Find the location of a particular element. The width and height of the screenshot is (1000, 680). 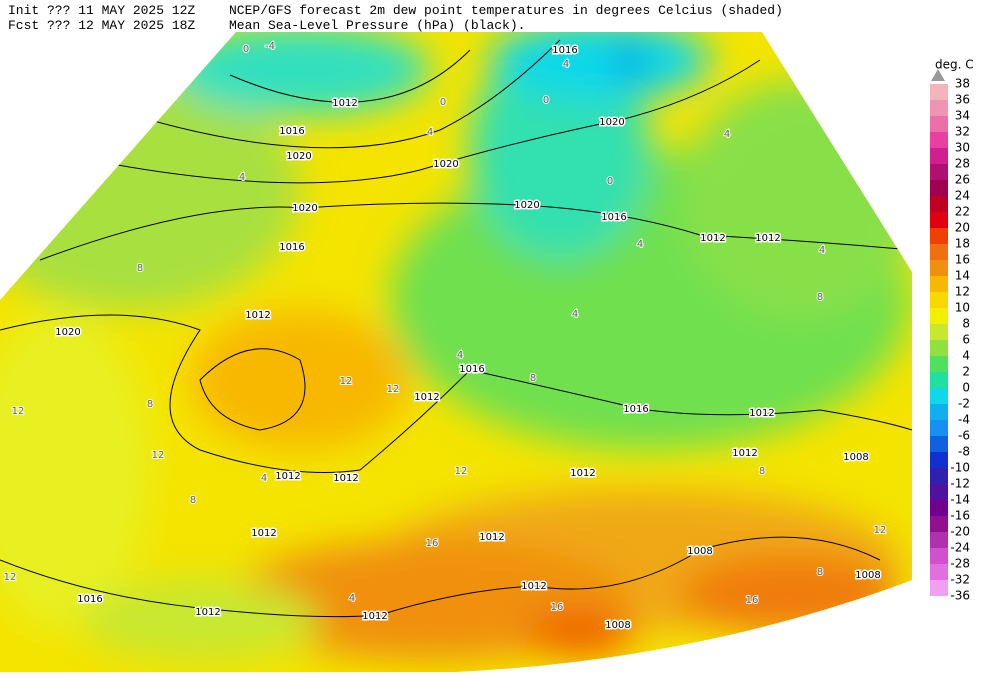

contour-label: -4 is located at coordinates (270, 46).